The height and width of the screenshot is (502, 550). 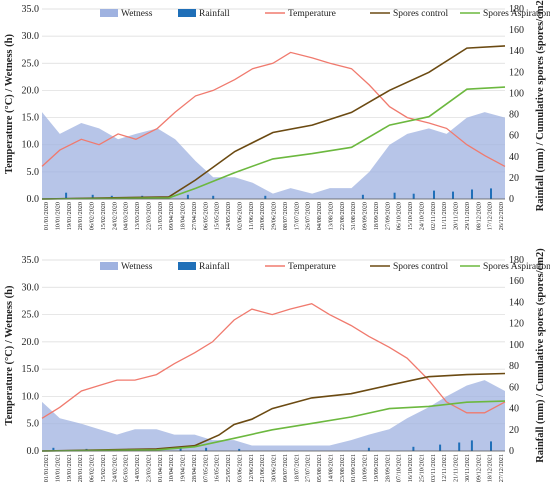 I want to click on x-tick-label: 07/05/2021, so click(x=205, y=468).